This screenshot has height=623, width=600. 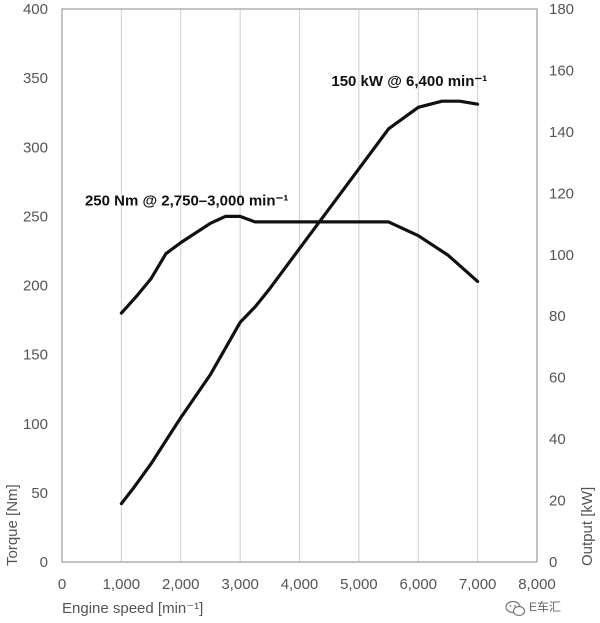 What do you see at coordinates (561, 255) in the screenshot?
I see `y-right-tick-label: 100` at bounding box center [561, 255].